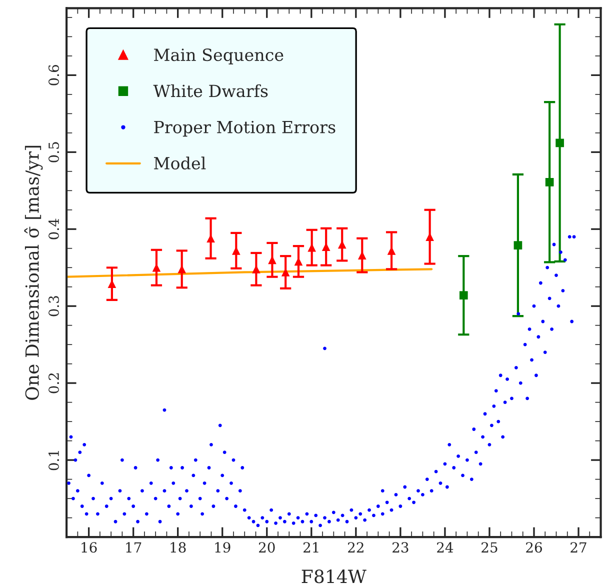 This screenshot has width=605, height=585. What do you see at coordinates (134, 547) in the screenshot?
I see `x-tick-label: 17` at bounding box center [134, 547].